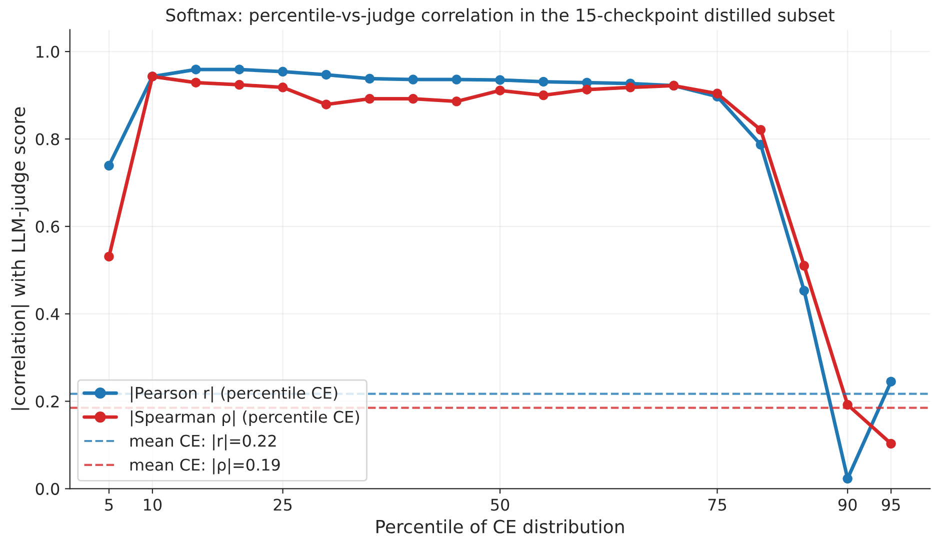 The width and height of the screenshot is (932, 540). I want to click on x-tick-label: 90, so click(847, 504).